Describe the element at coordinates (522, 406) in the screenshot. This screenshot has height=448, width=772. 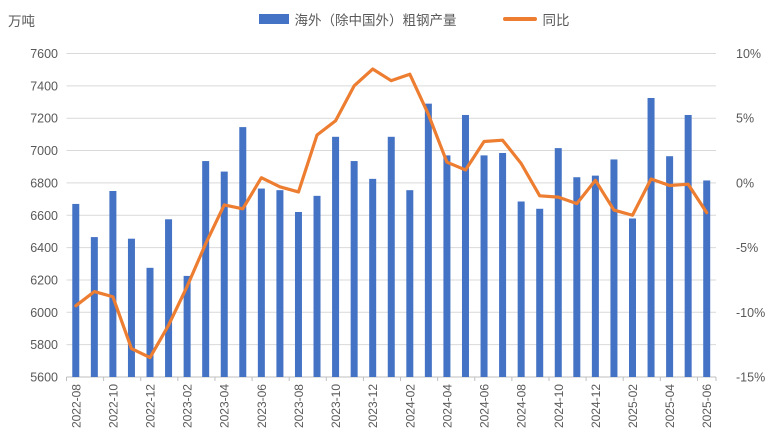
I see `x-axis-tick-label: 2024-08` at that location.